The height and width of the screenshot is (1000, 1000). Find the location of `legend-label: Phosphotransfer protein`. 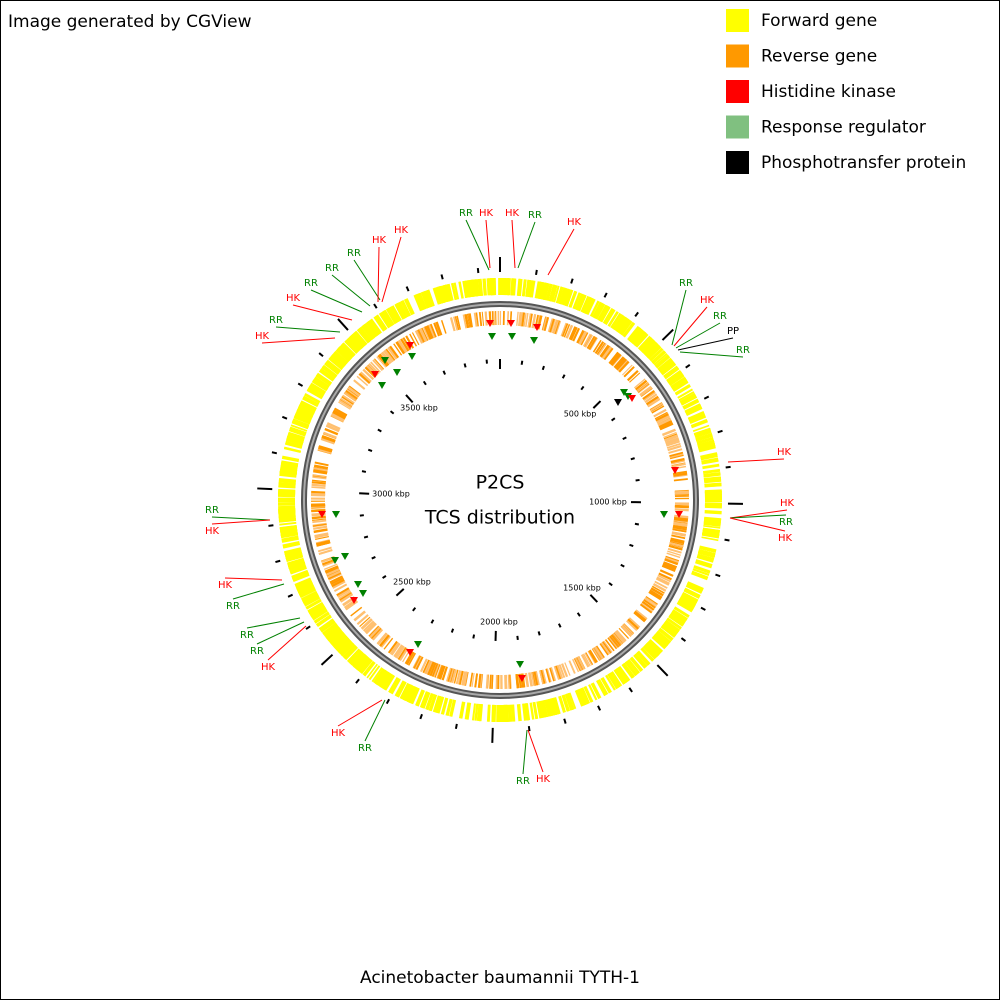

legend-label: Phosphotransfer protein is located at coordinates (863, 163).